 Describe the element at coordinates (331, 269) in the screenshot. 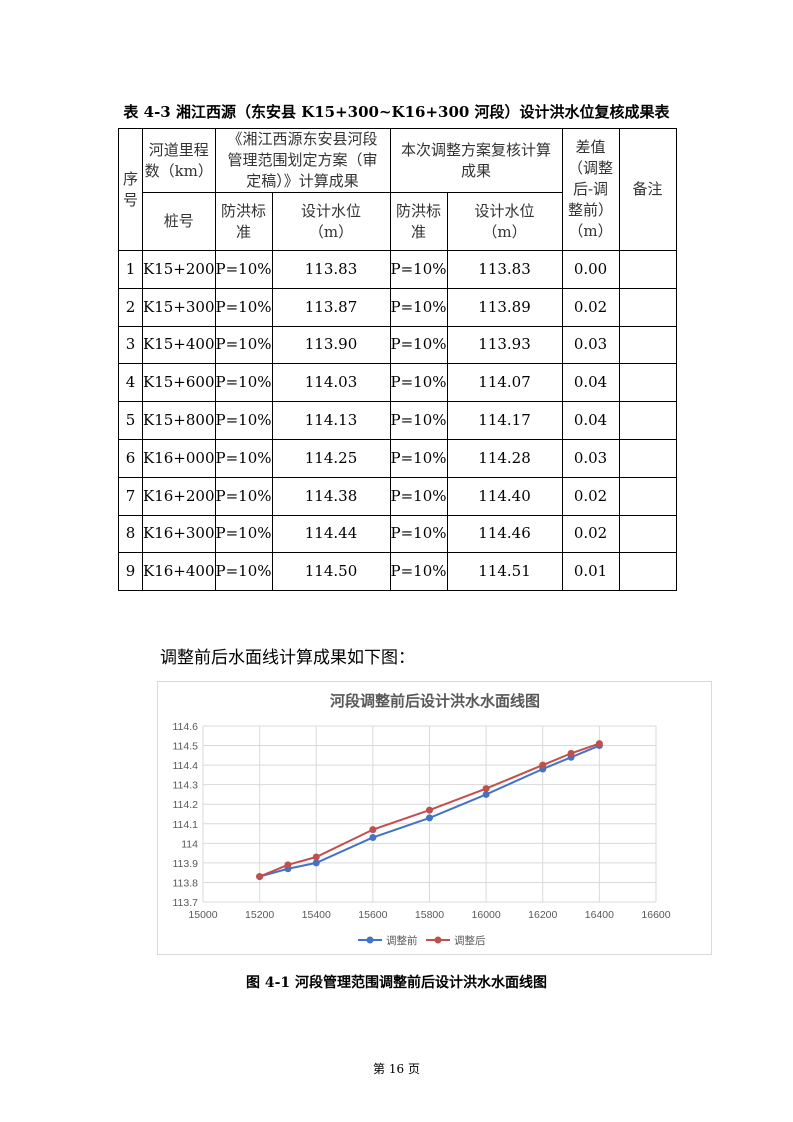

I see `cell-level: 113.83` at that location.